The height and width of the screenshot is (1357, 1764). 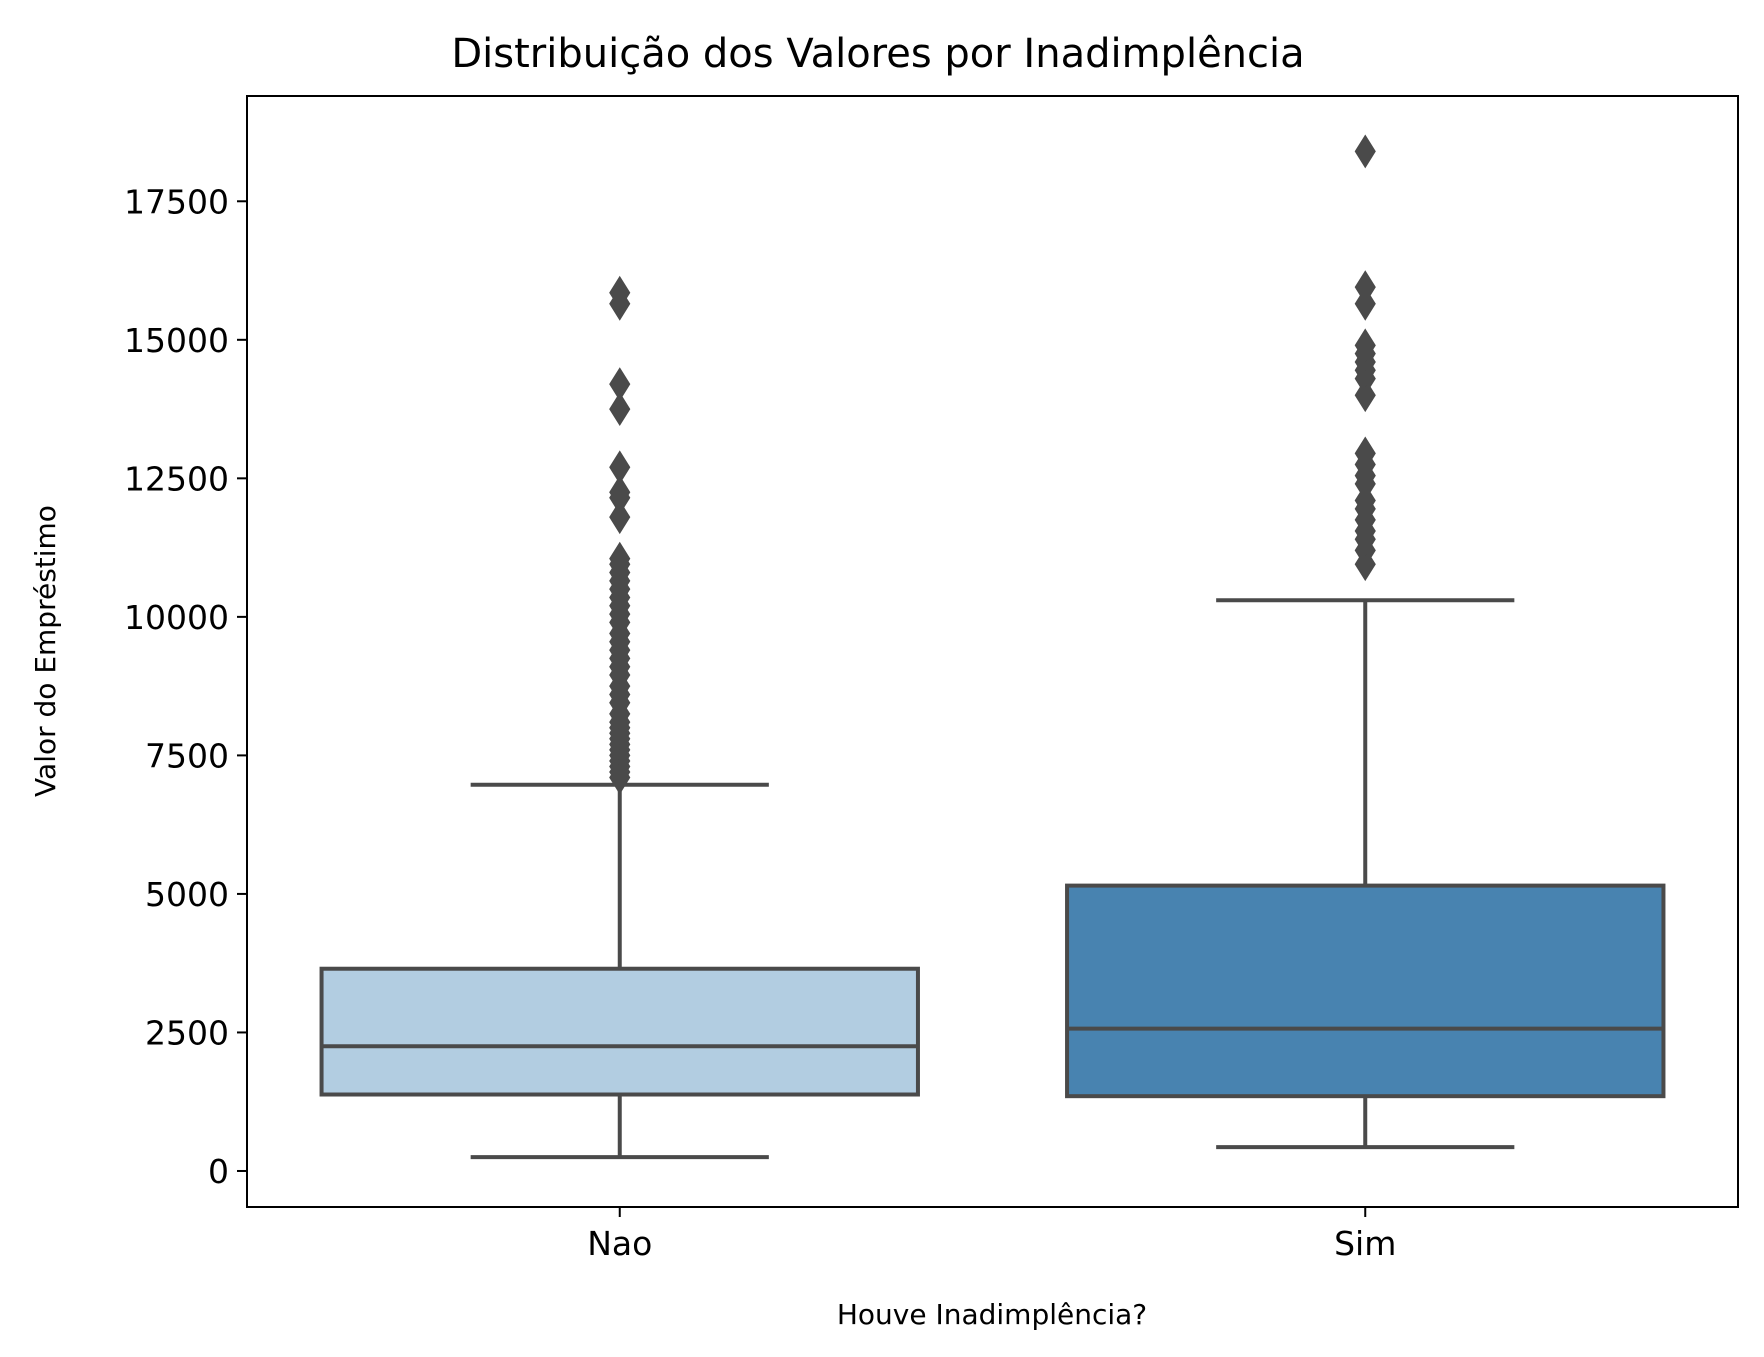 What do you see at coordinates (187, 1032) in the screenshot?
I see `y-tick-label: 2500` at bounding box center [187, 1032].